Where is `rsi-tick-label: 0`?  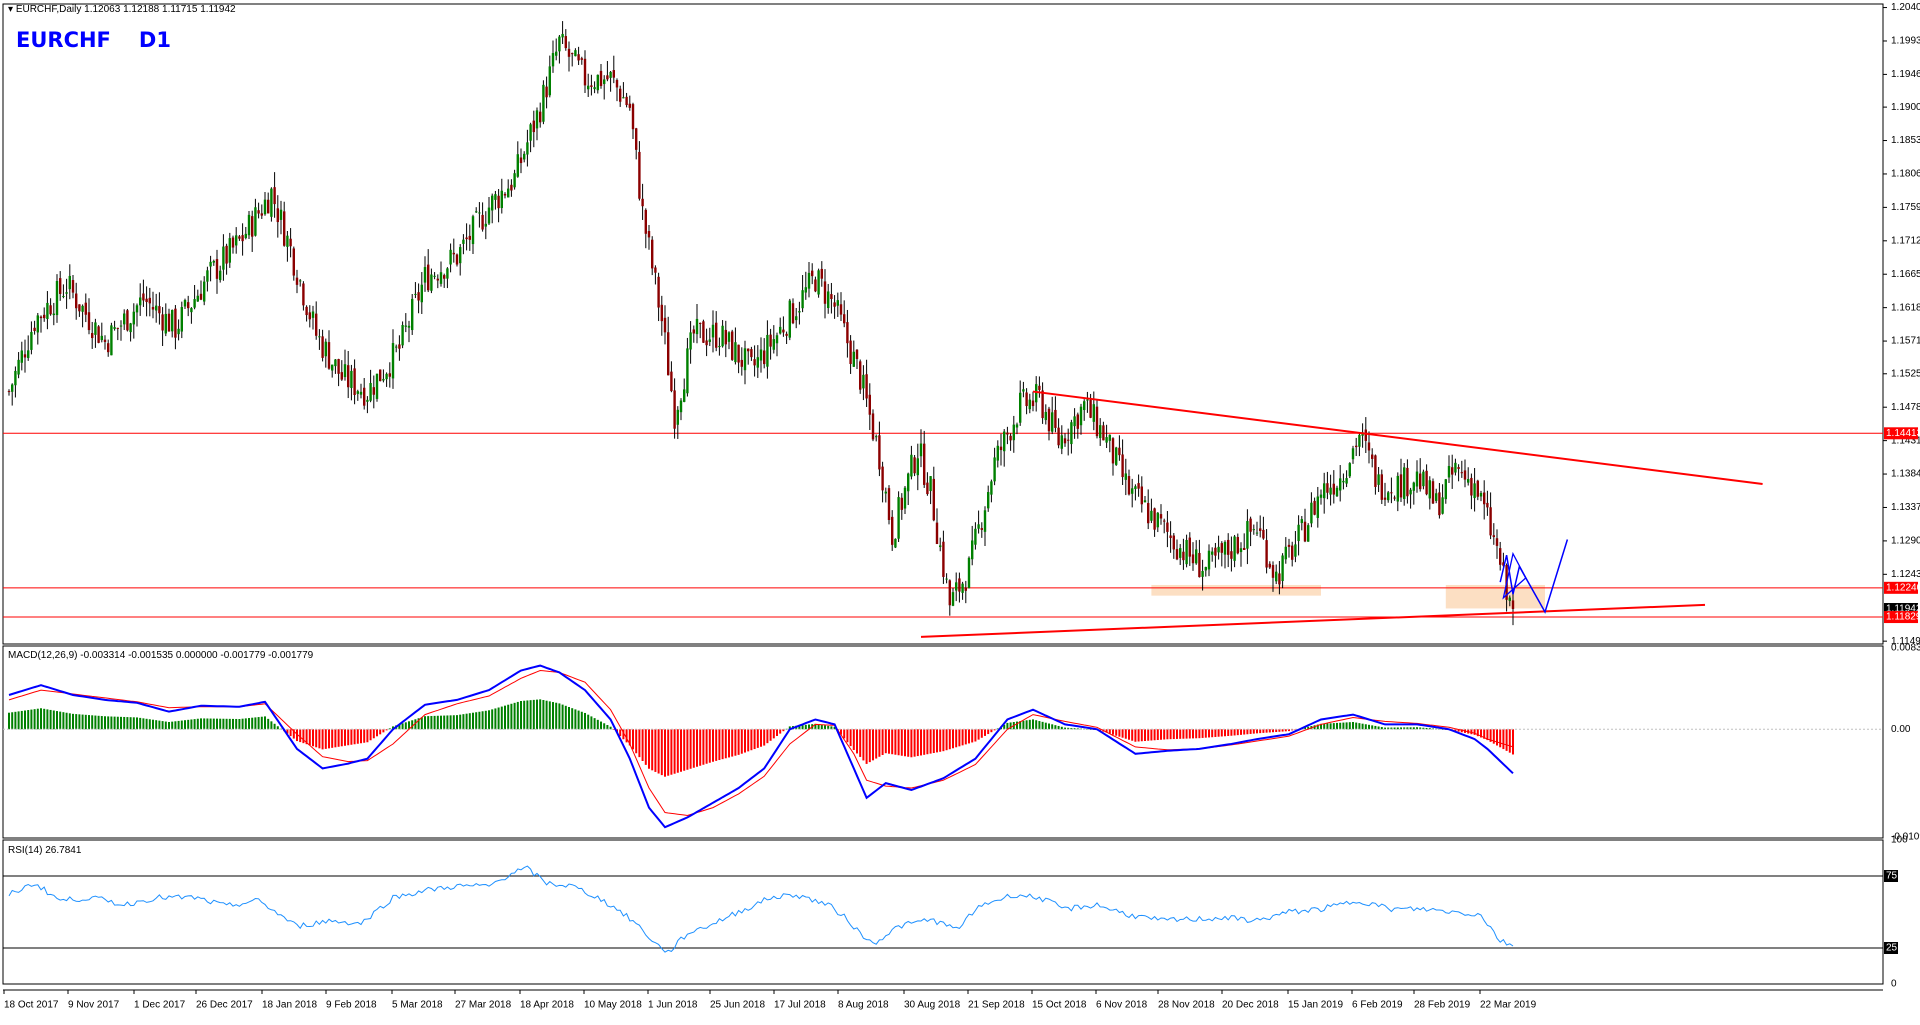
rsi-tick-label: 0 is located at coordinates (1894, 984).